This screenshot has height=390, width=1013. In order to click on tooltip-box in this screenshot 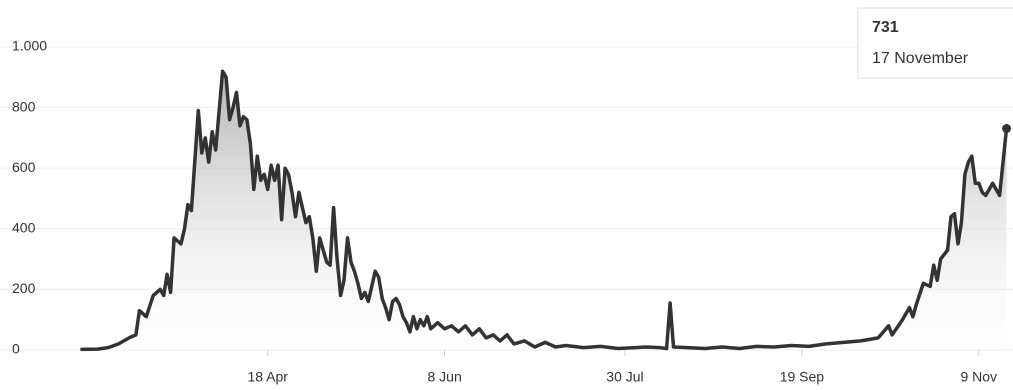, I will do `click(935, 43)`.